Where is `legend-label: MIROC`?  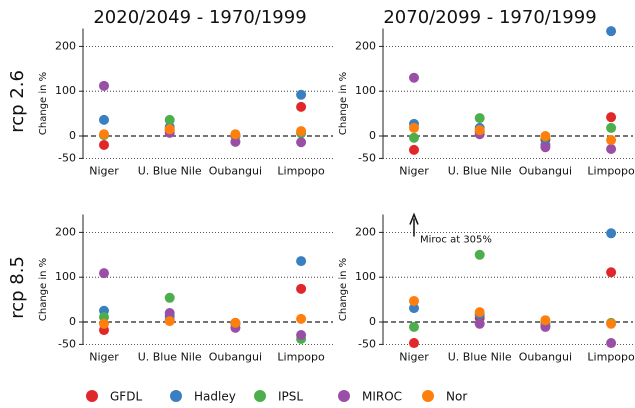 legend-label: MIROC is located at coordinates (382, 397).